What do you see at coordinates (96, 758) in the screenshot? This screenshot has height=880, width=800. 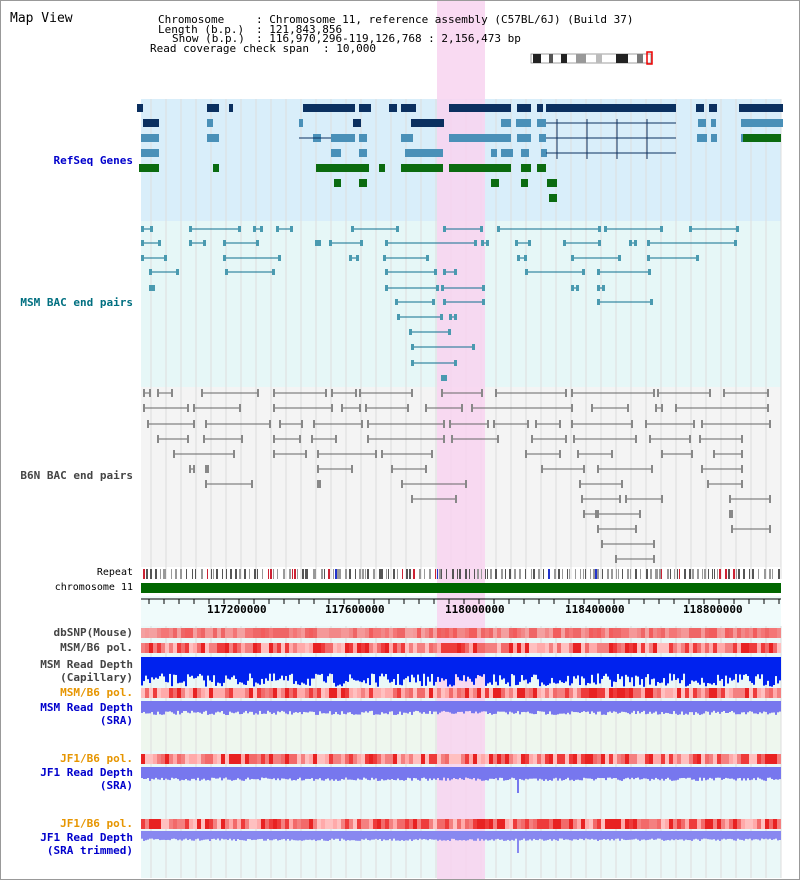 I see `label-jf1-b6-pol-1: JF1/B6 pol.` at bounding box center [96, 758].